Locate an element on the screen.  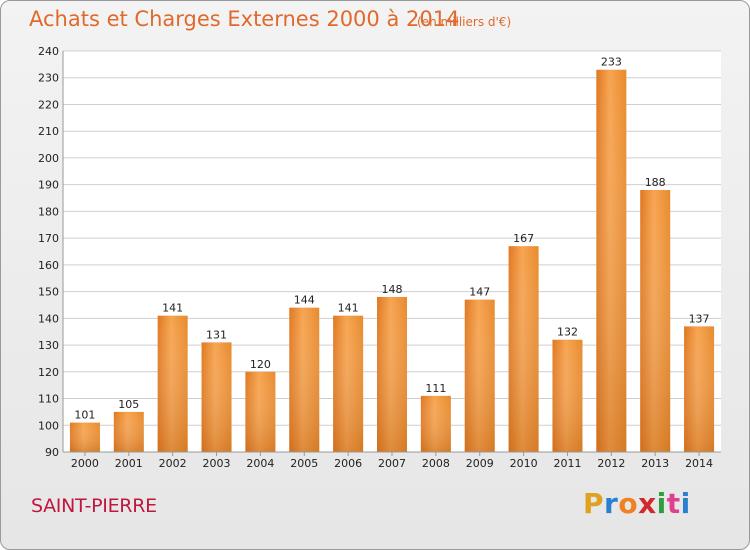
chart-subtitle: (en milliers d'€) is located at coordinates (464, 22).